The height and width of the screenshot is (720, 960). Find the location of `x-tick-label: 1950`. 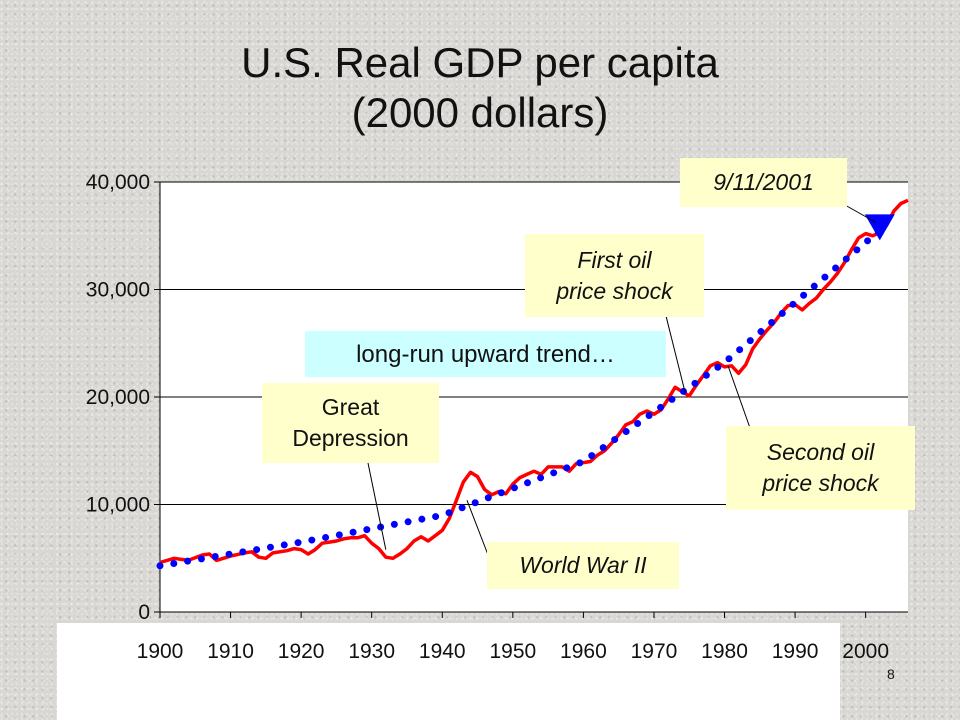

x-tick-label: 1950 is located at coordinates (512, 651).